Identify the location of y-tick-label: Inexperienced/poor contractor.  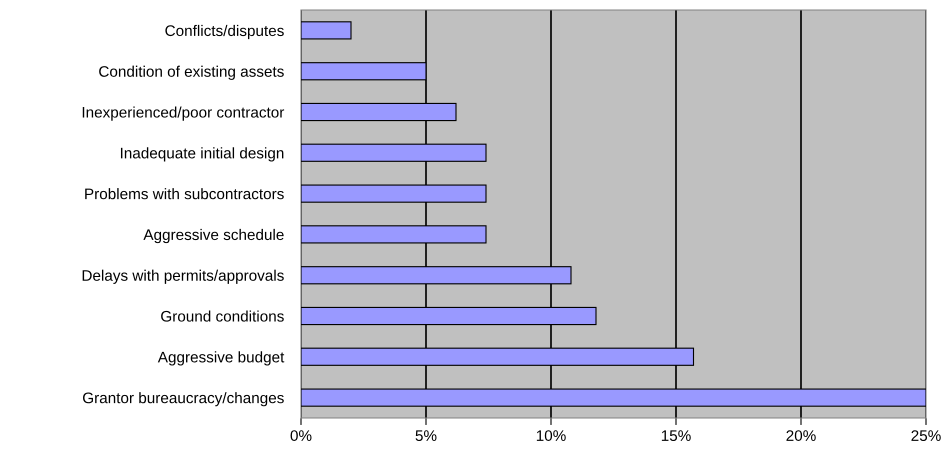
(183, 113).